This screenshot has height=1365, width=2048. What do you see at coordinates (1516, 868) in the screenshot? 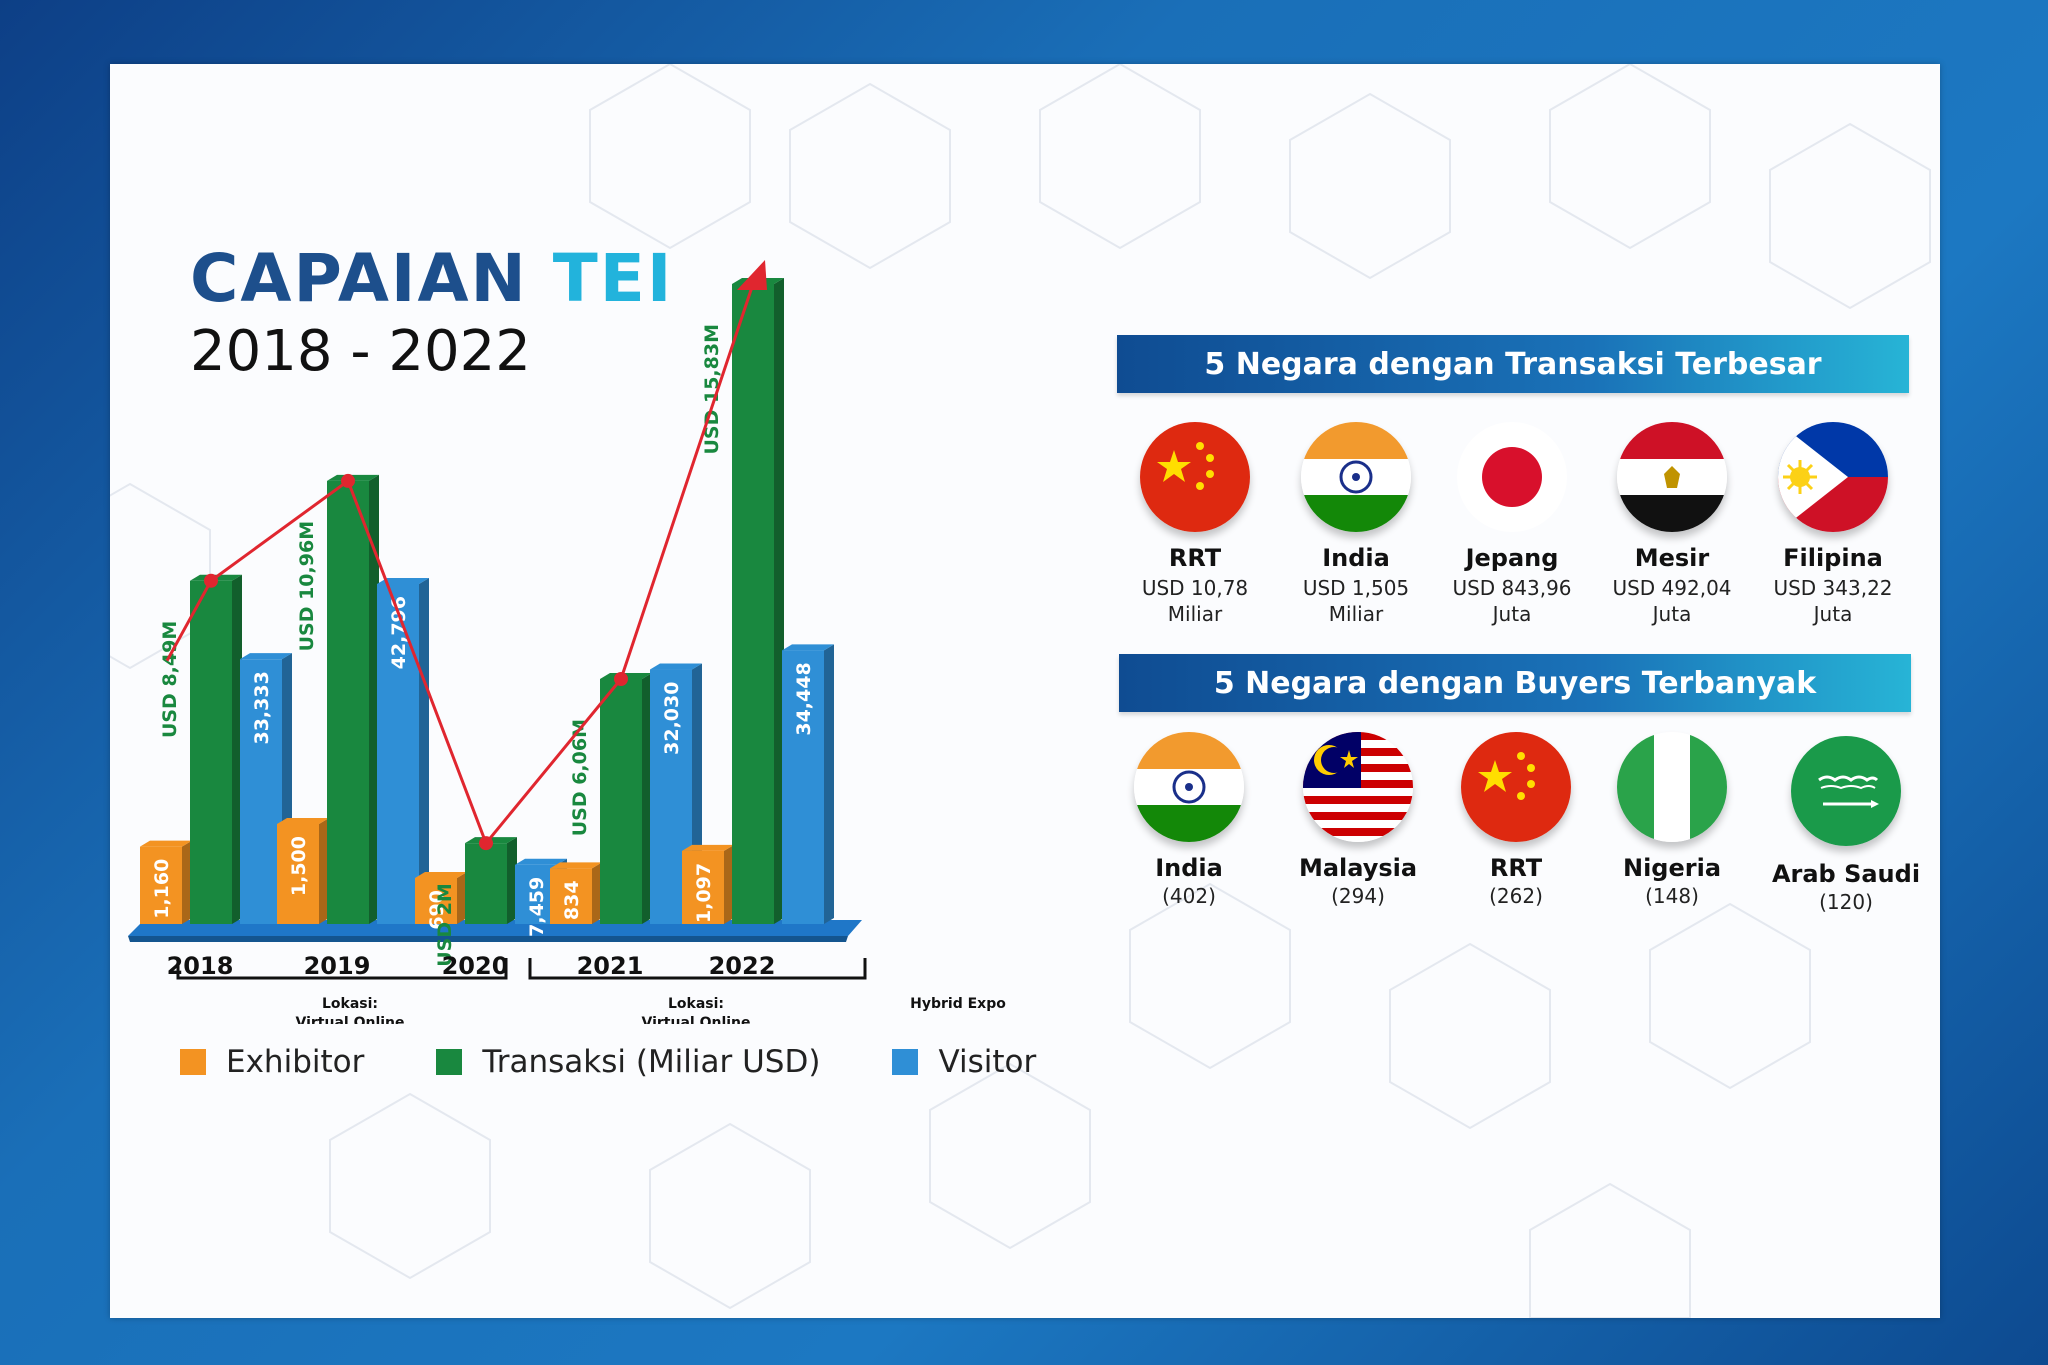
I see `buyers-country-name: RRT` at bounding box center [1516, 868].